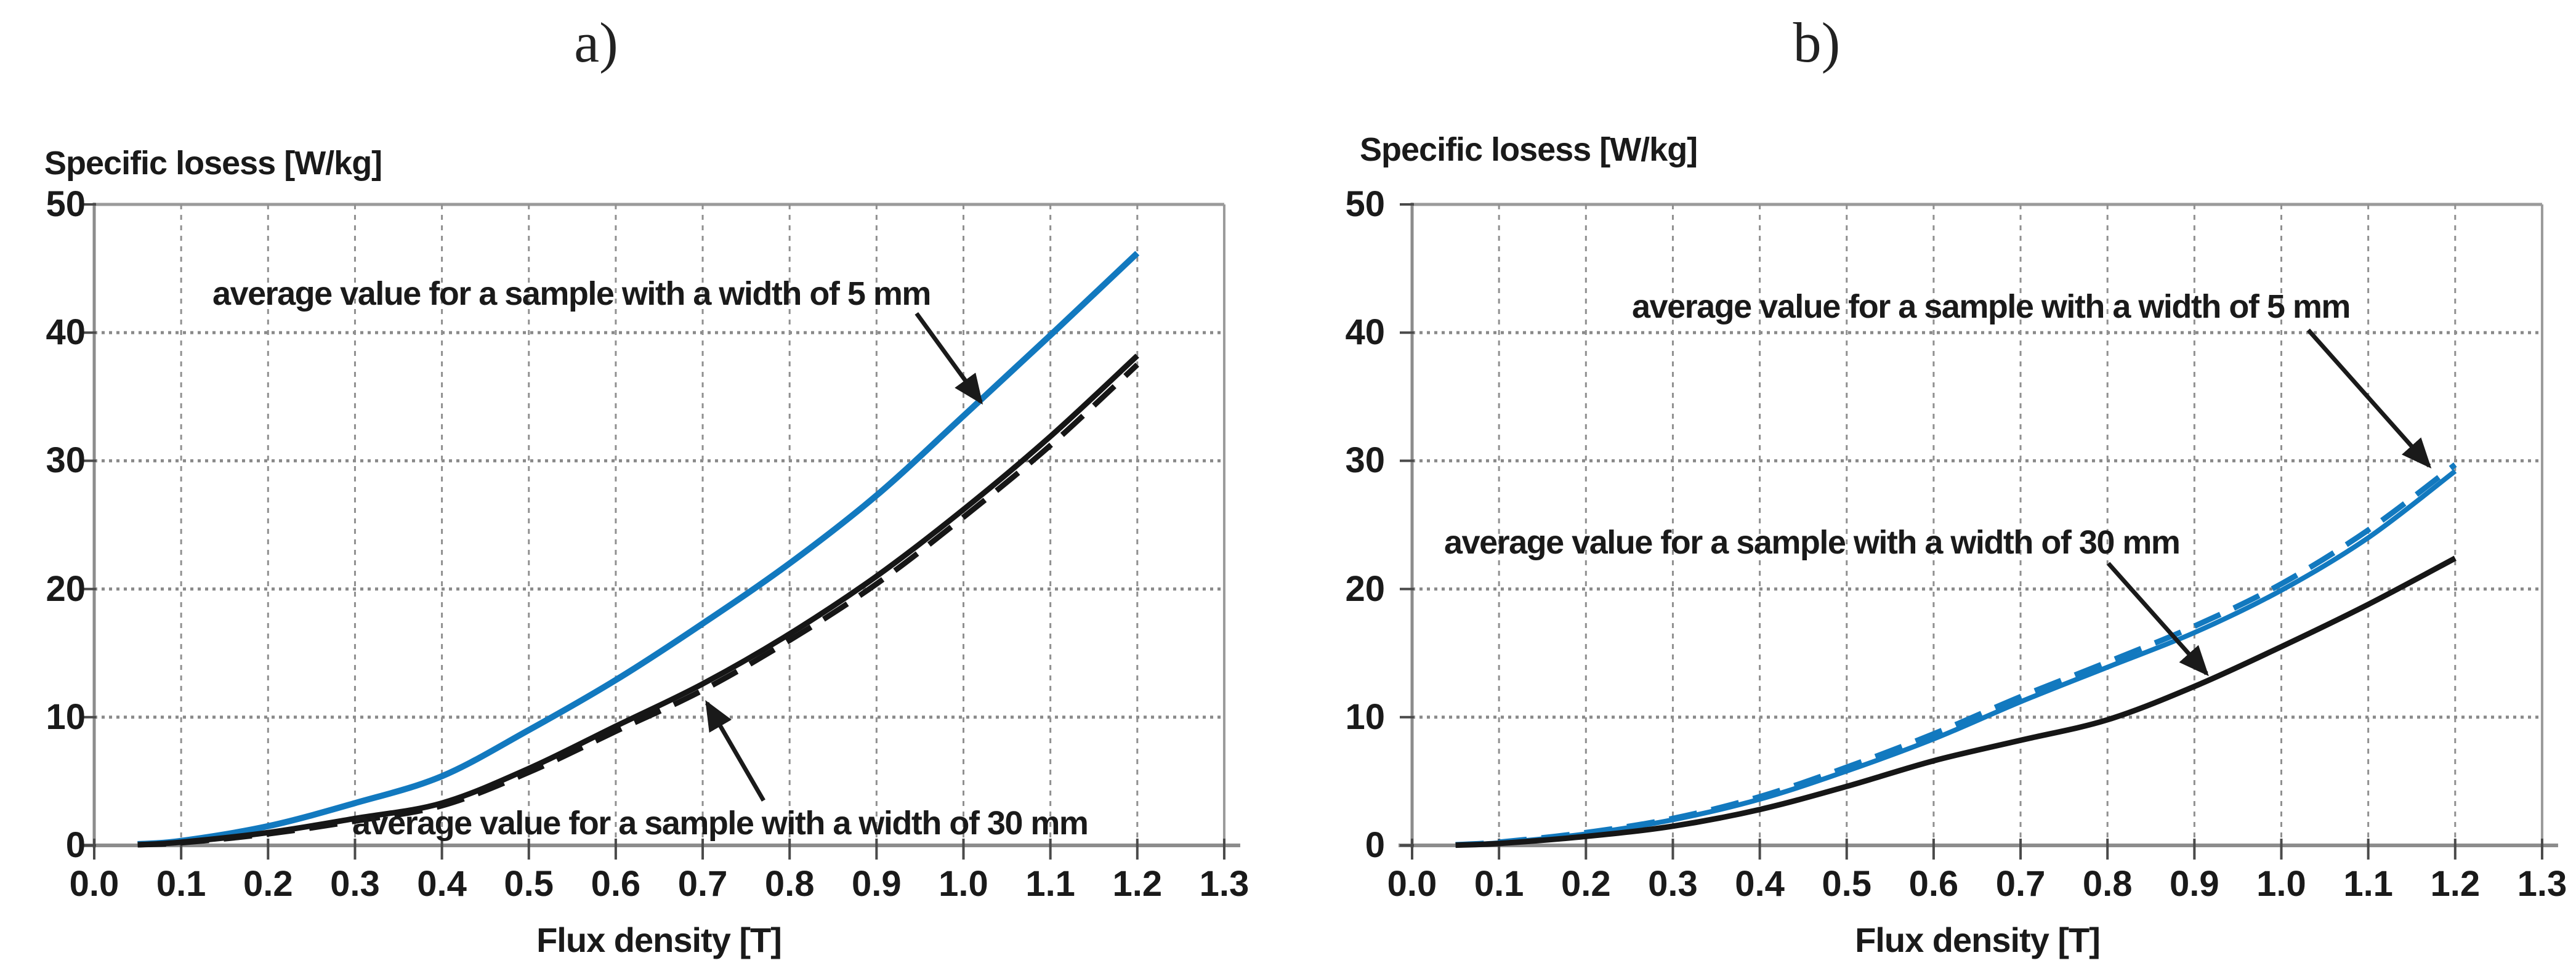 Image resolution: width=2576 pixels, height=979 pixels. What do you see at coordinates (1817, 42) in the screenshot?
I see `panel-b-label: b)` at bounding box center [1817, 42].